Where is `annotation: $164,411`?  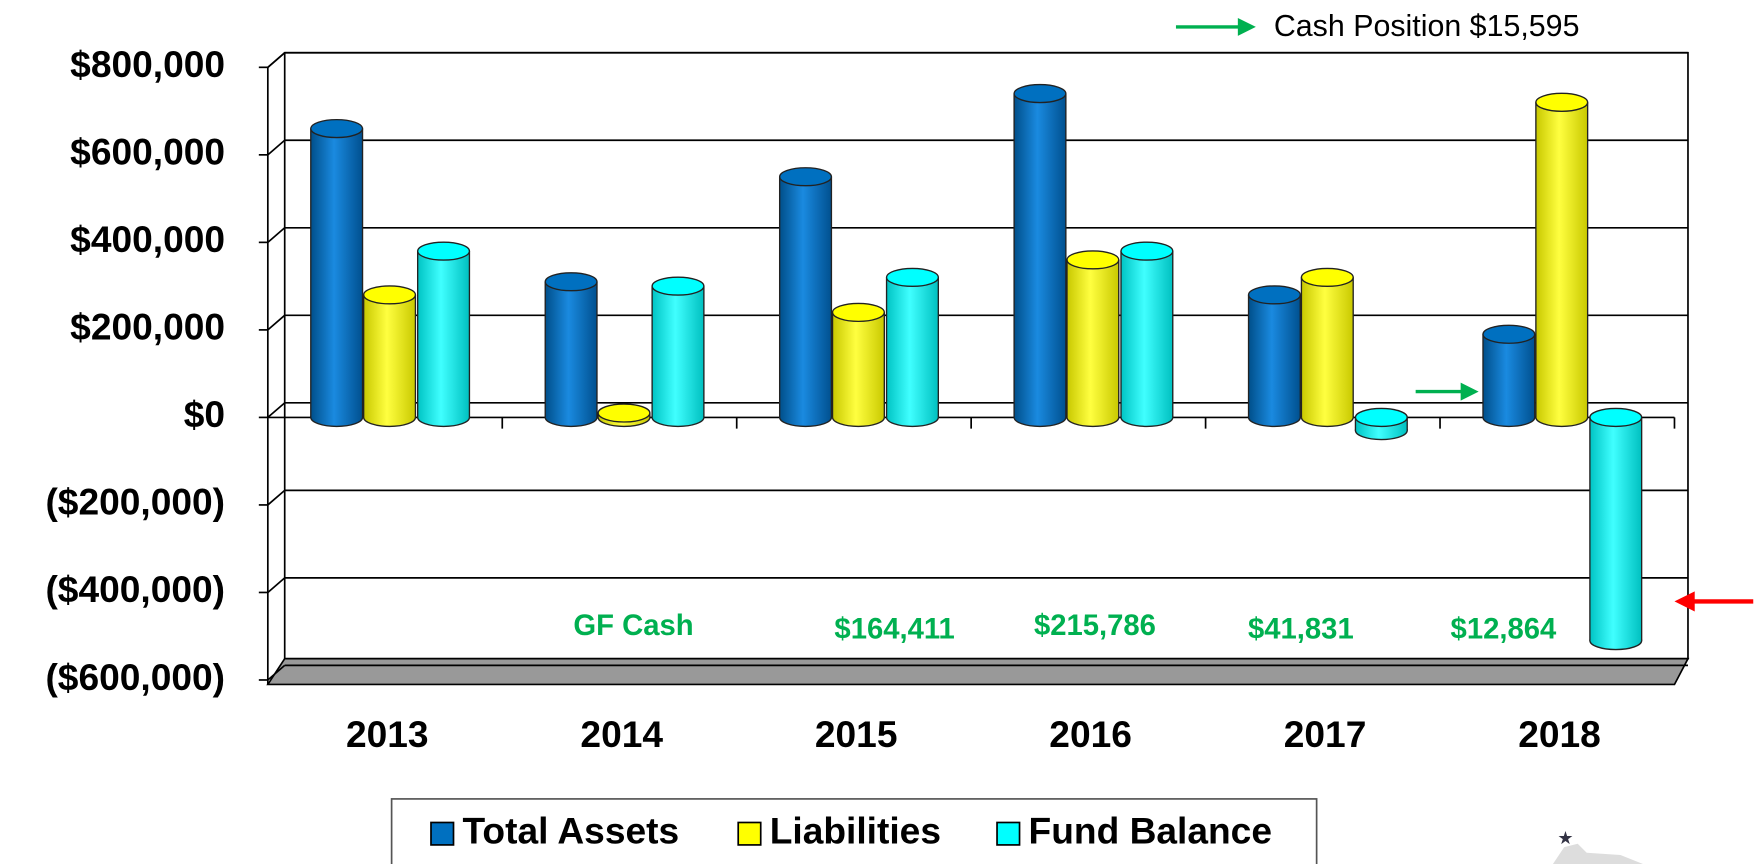 annotation: $164,411 is located at coordinates (894, 629).